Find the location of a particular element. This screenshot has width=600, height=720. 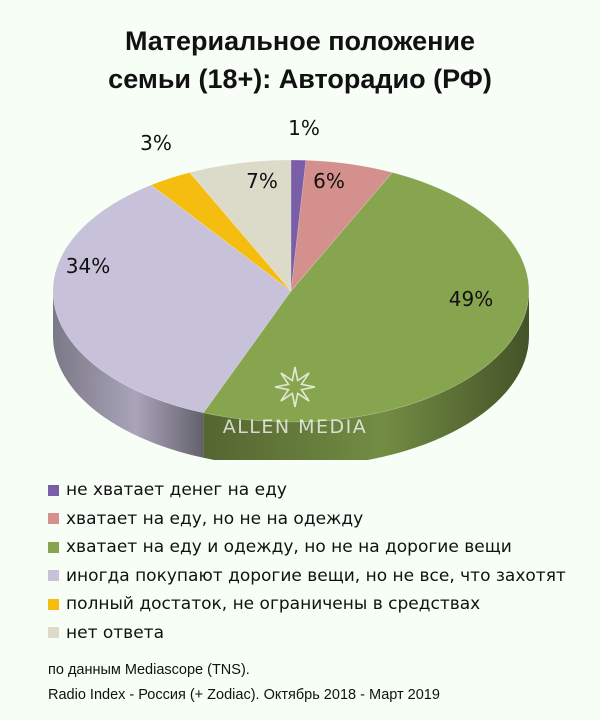

watermark-text: ALLEN MEDIA is located at coordinates (295, 427).